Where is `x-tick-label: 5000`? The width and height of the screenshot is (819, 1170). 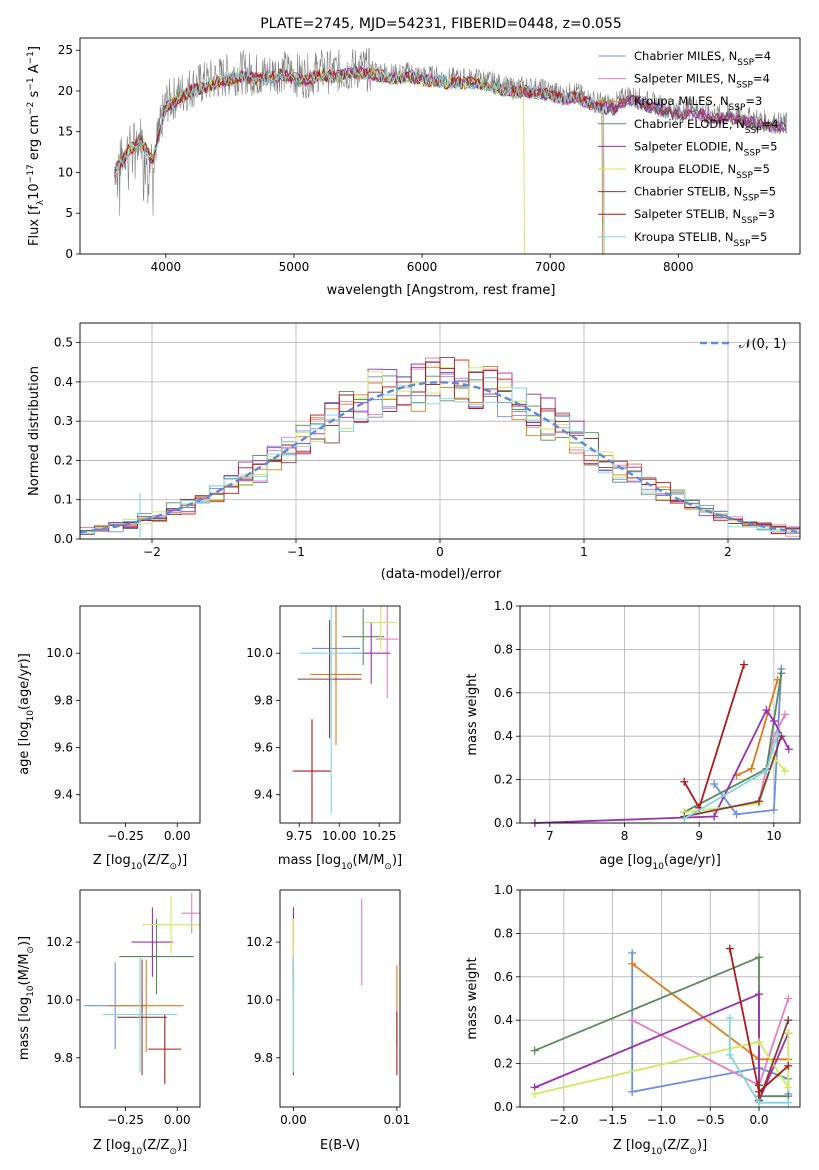
x-tick-label: 5000 is located at coordinates (294, 267).